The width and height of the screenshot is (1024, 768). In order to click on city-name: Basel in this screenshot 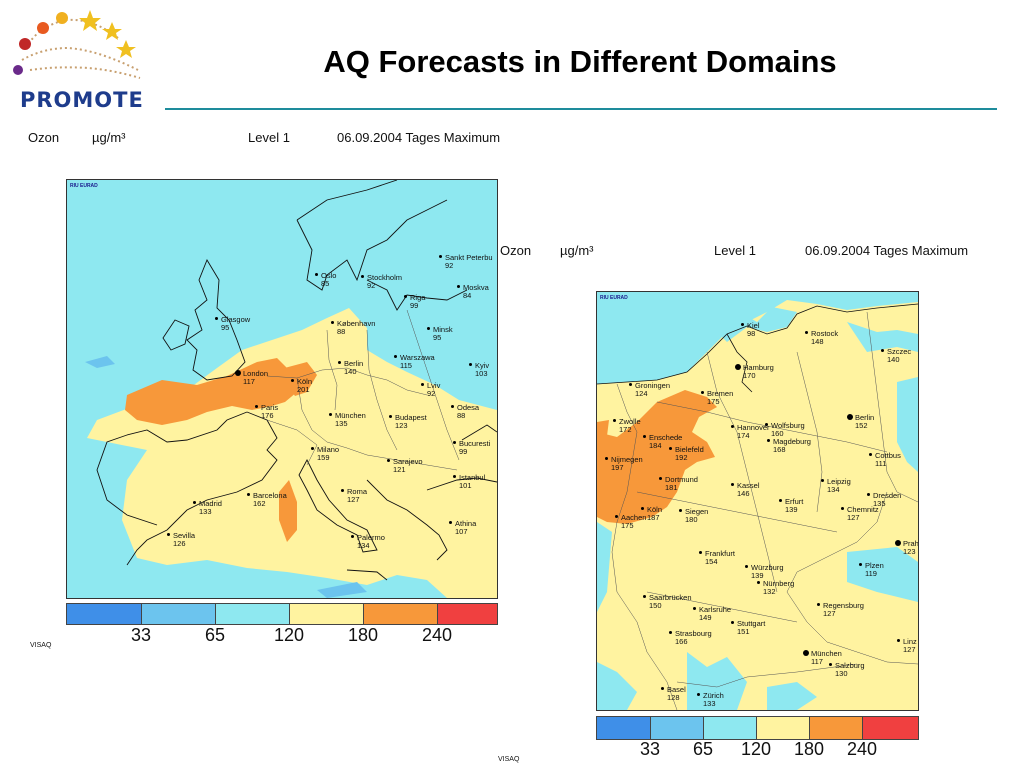, I will do `click(676, 689)`.